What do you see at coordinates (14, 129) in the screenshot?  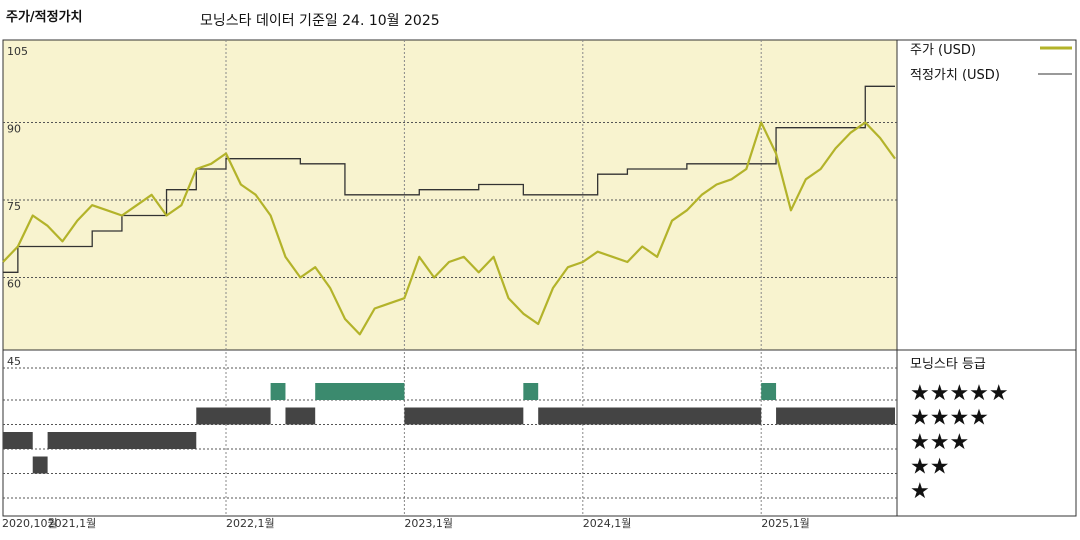 I see `y-tick-label: 90` at bounding box center [14, 129].